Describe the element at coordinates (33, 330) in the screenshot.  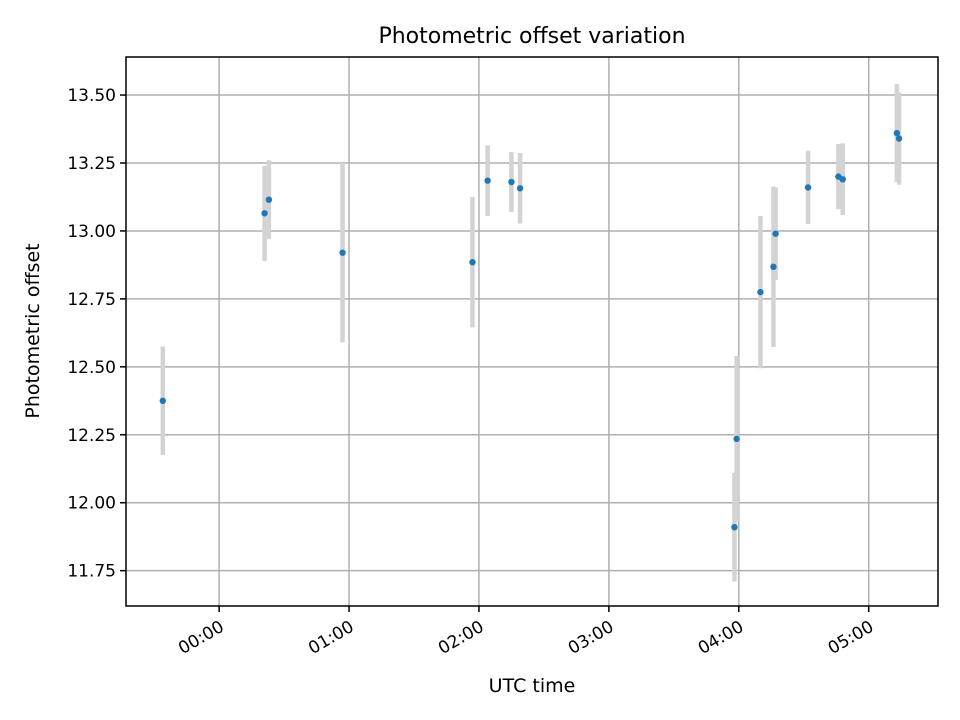
I see `y-axis-label: Photometric offset` at that location.